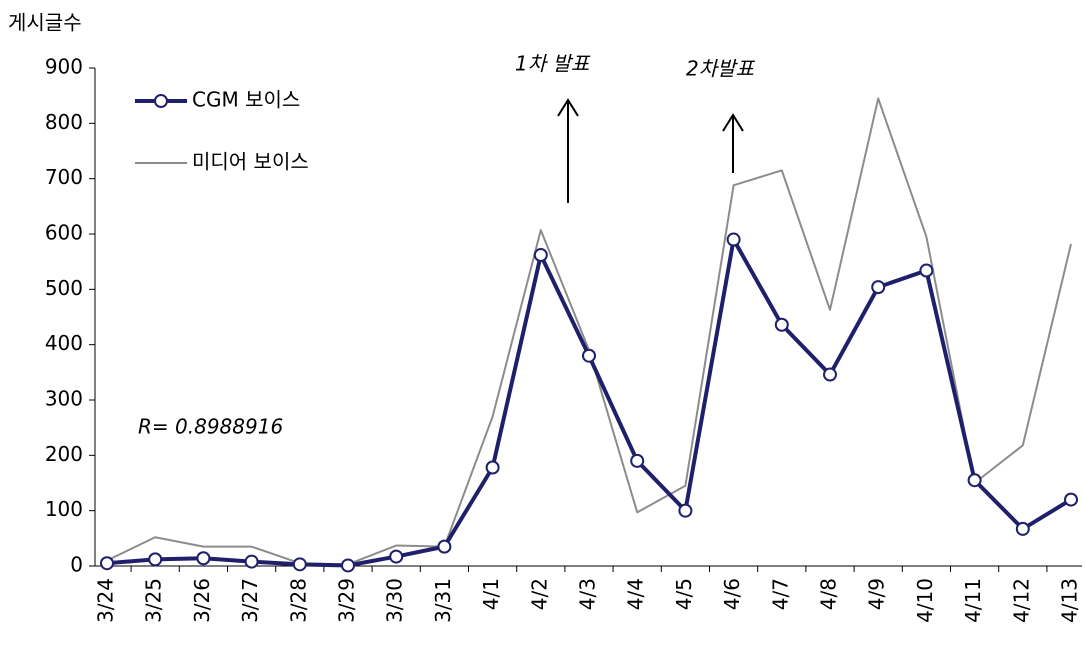 The width and height of the screenshot is (1085, 655). What do you see at coordinates (588, 594) in the screenshot?
I see `x-tick-label: 4/3` at bounding box center [588, 594].